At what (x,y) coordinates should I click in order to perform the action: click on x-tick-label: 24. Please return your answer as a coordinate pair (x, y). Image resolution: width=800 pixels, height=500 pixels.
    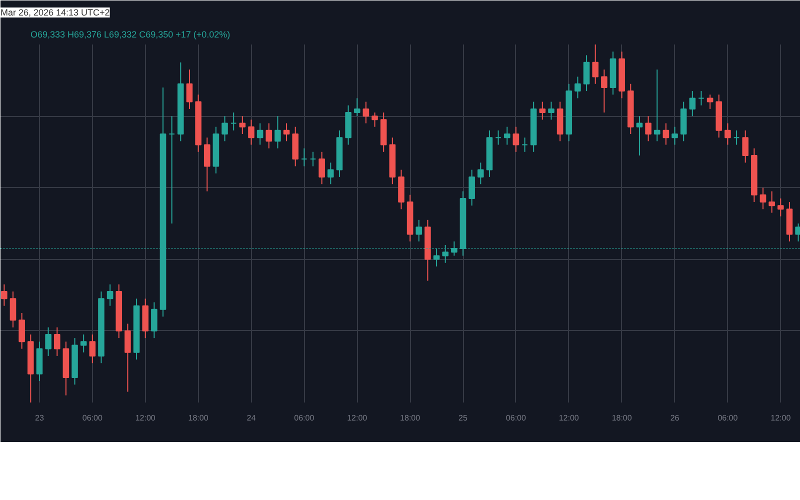
    Looking at the image, I should click on (251, 418).